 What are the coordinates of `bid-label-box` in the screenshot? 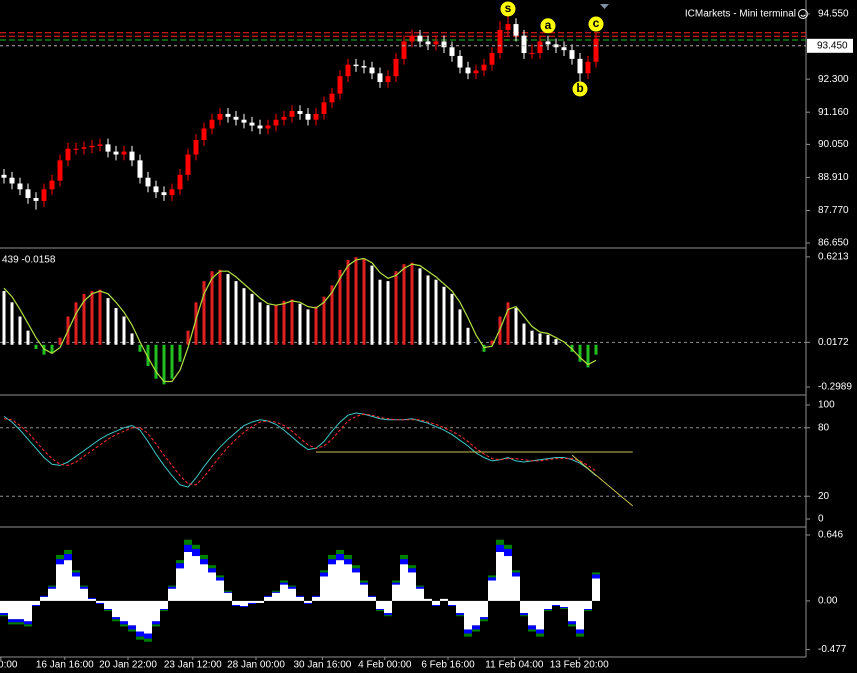 It's located at (830, 45).